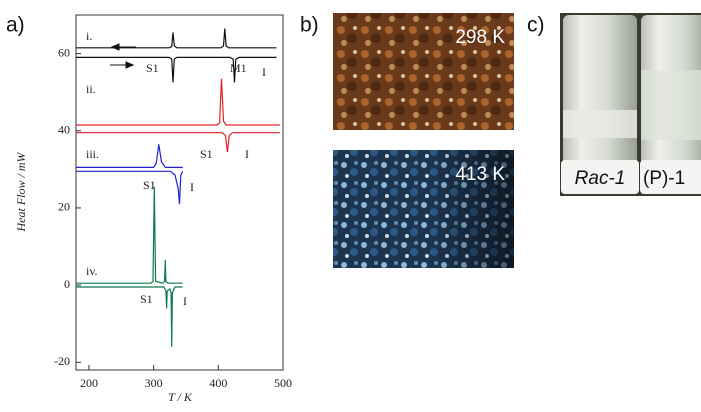  I want to click on y-tick-label: 60, so click(64, 52).